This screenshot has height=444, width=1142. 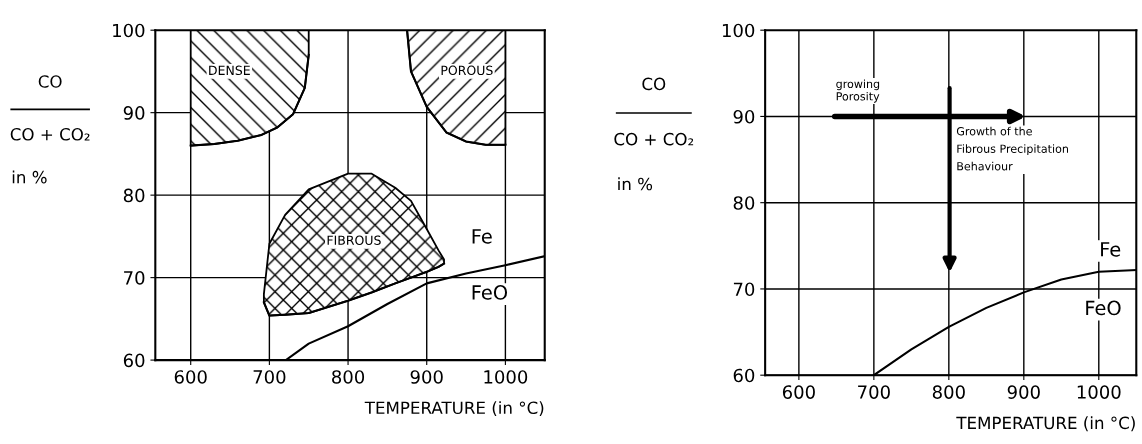 What do you see at coordinates (229, 70) in the screenshot?
I see `annotation: DENSE` at bounding box center [229, 70].